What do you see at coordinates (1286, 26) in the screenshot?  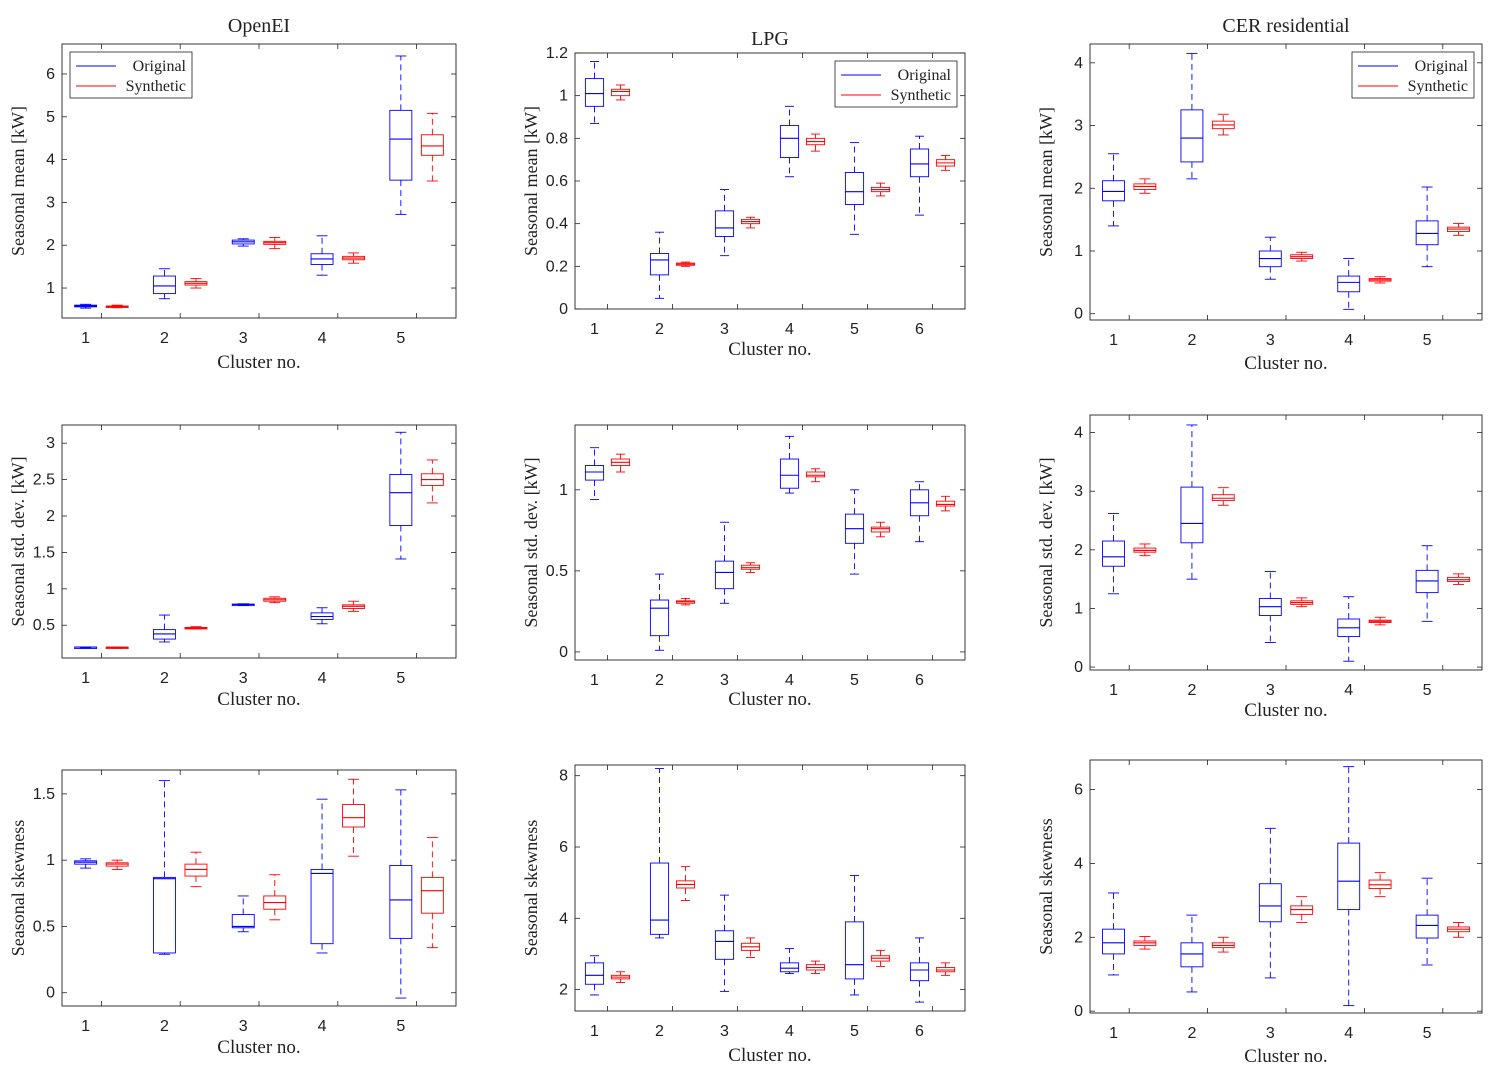 I see `chart-title: CER residential` at bounding box center [1286, 26].